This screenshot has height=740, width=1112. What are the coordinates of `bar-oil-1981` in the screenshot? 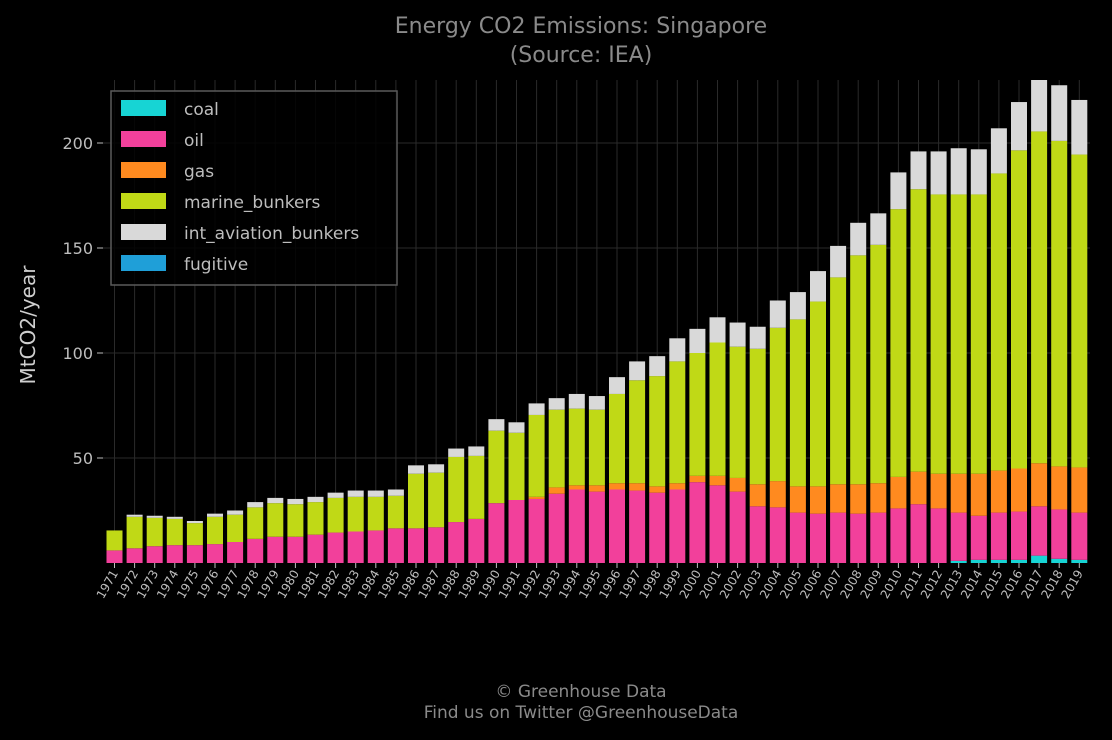 It's located at (315, 548).